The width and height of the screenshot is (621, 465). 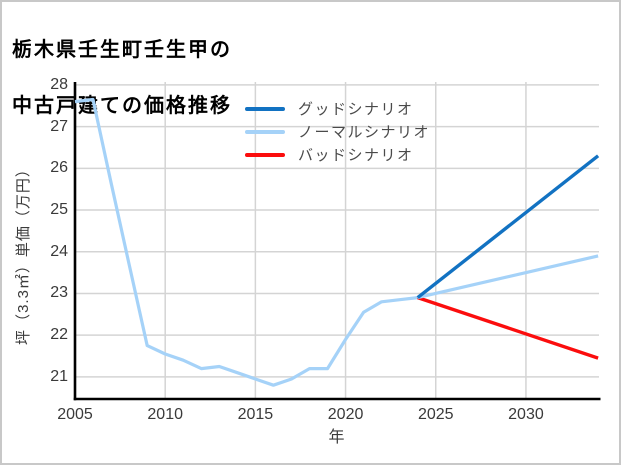 What do you see at coordinates (59, 376) in the screenshot?
I see `y-tick-label: 21` at bounding box center [59, 376].